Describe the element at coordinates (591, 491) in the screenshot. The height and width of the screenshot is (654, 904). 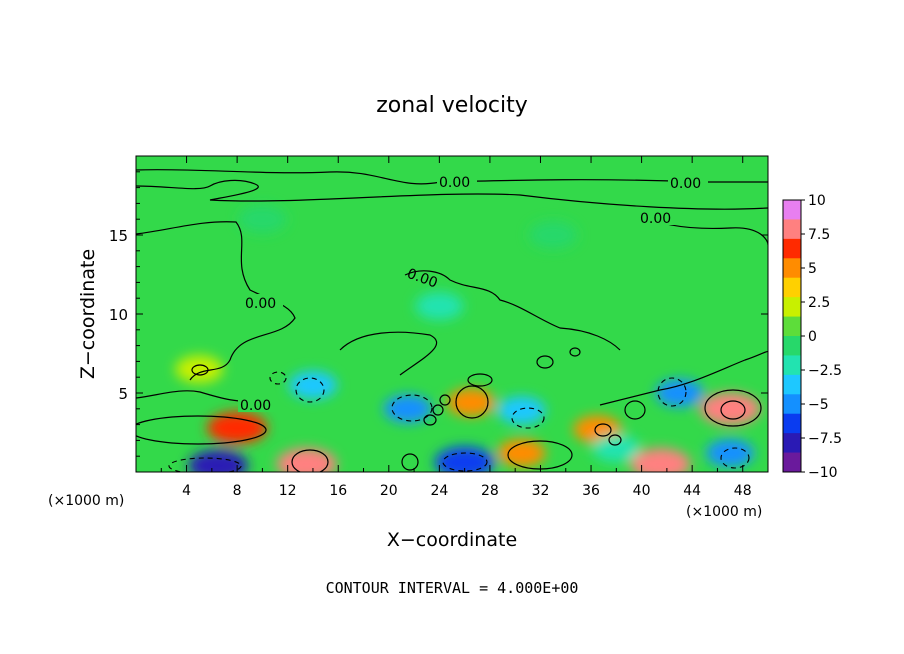
I see `x-tick-label: 36` at that location.